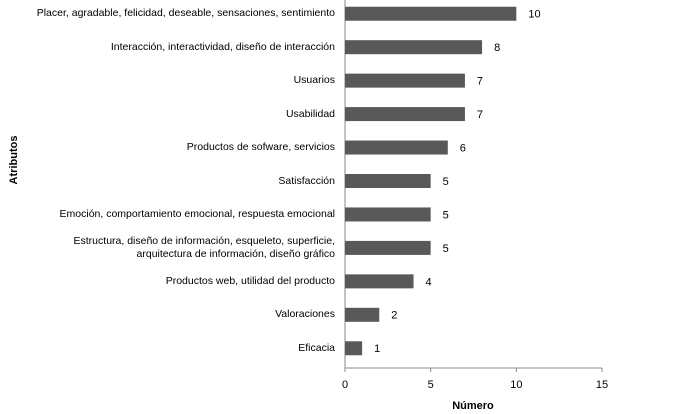 Image resolution: width=690 pixels, height=414 pixels. I want to click on y-tick-label: Valoraciones, so click(305, 314).